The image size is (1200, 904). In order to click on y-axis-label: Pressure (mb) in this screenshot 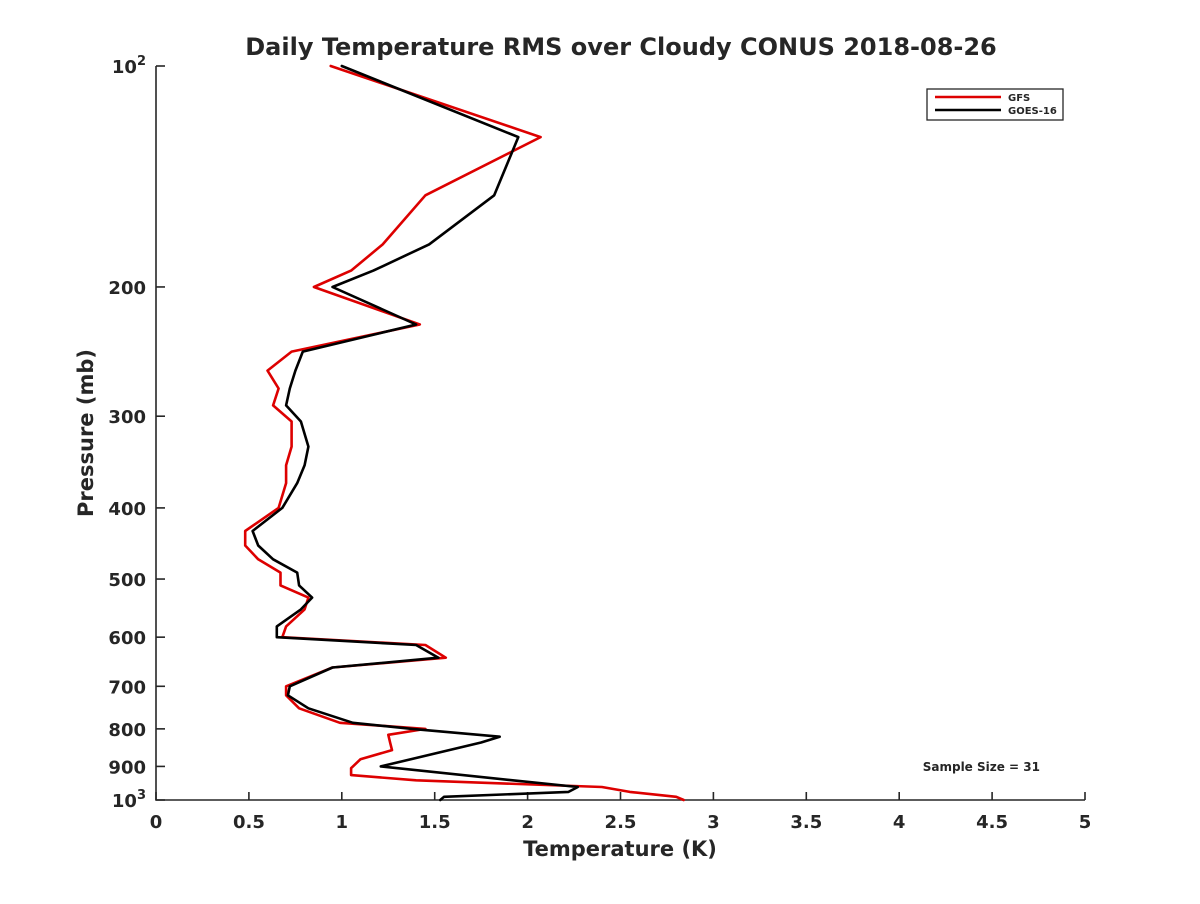, I will do `click(86, 433)`.